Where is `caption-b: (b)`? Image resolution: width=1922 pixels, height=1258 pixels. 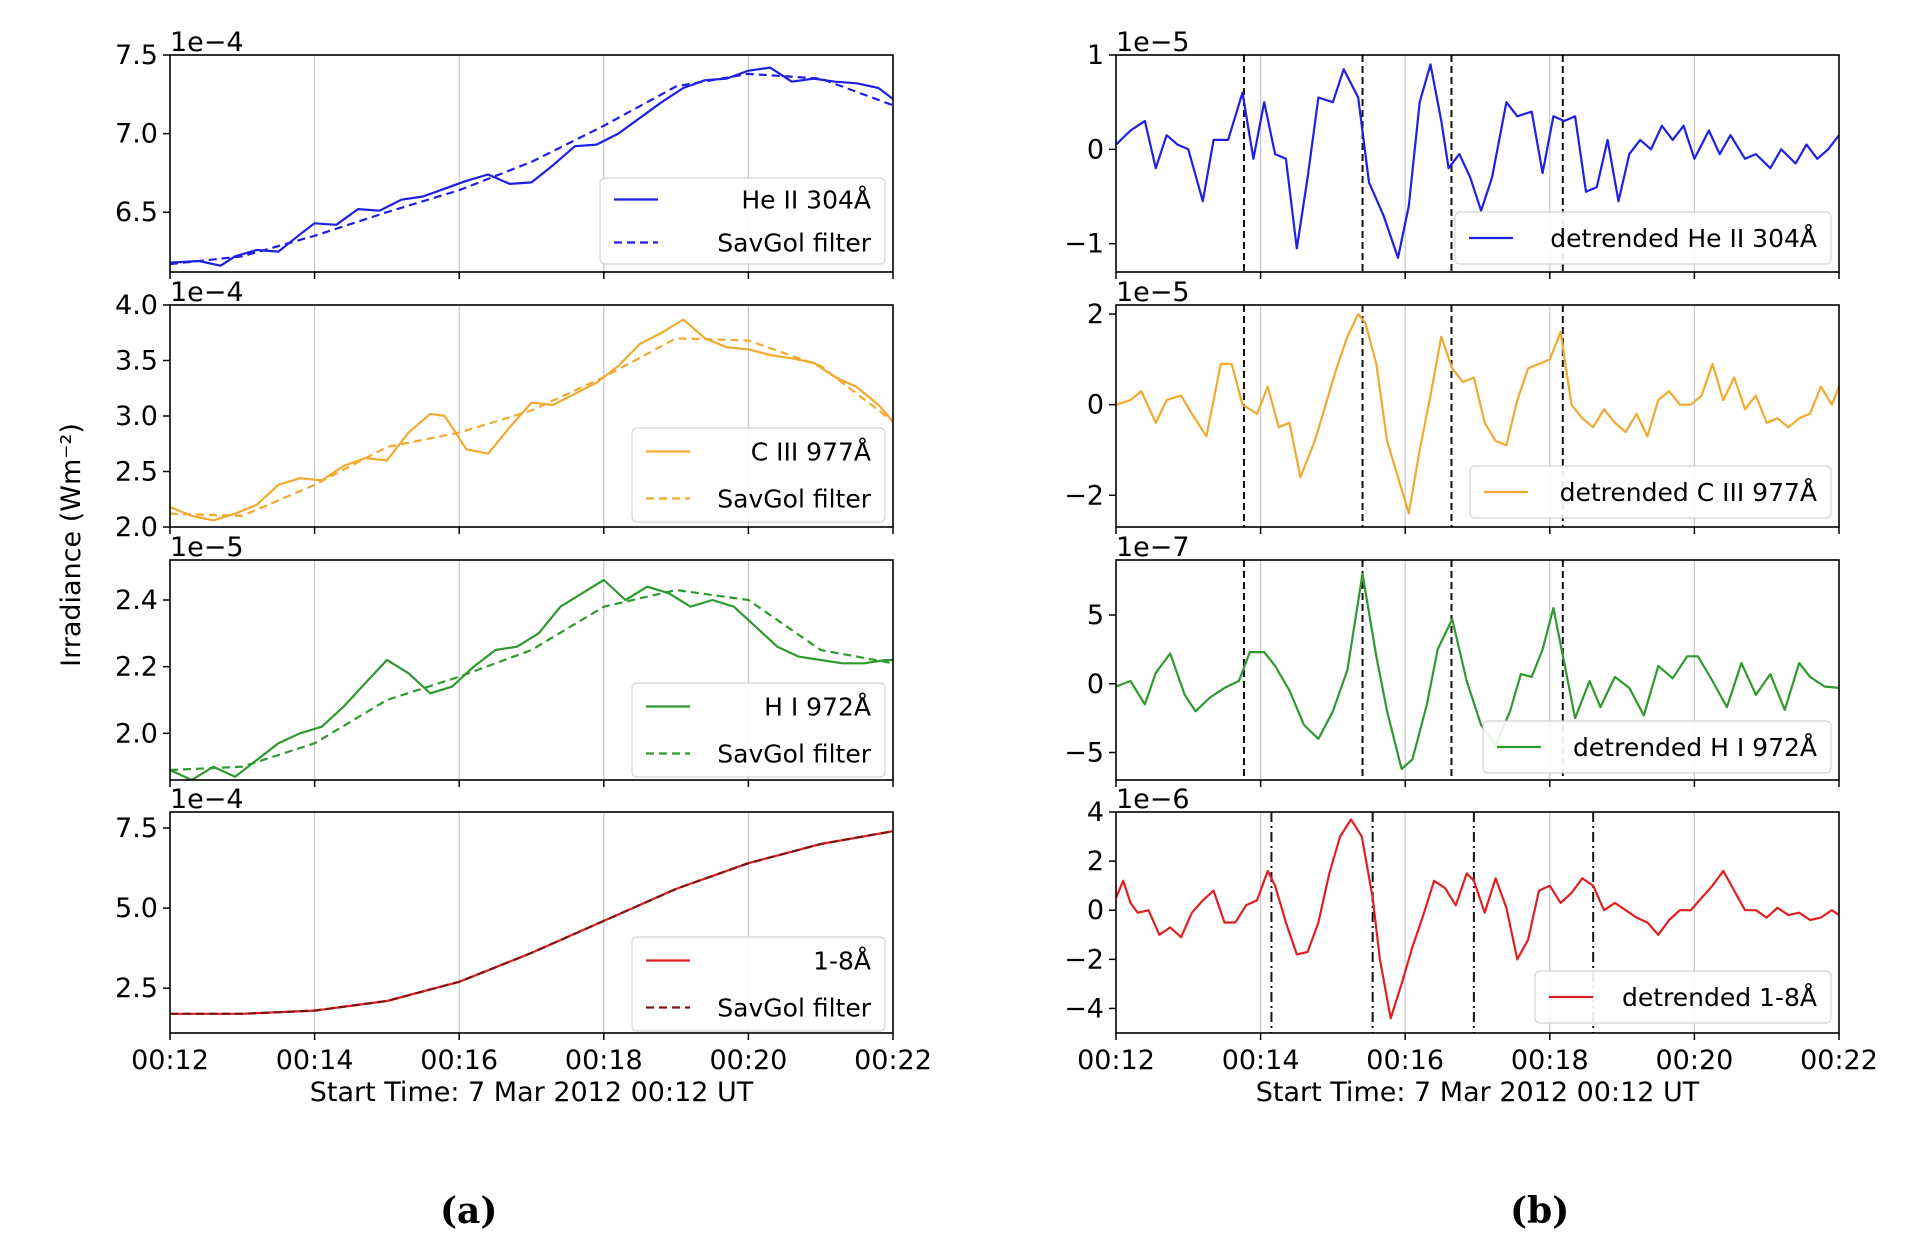
caption-b: (b) is located at coordinates (1540, 1211).